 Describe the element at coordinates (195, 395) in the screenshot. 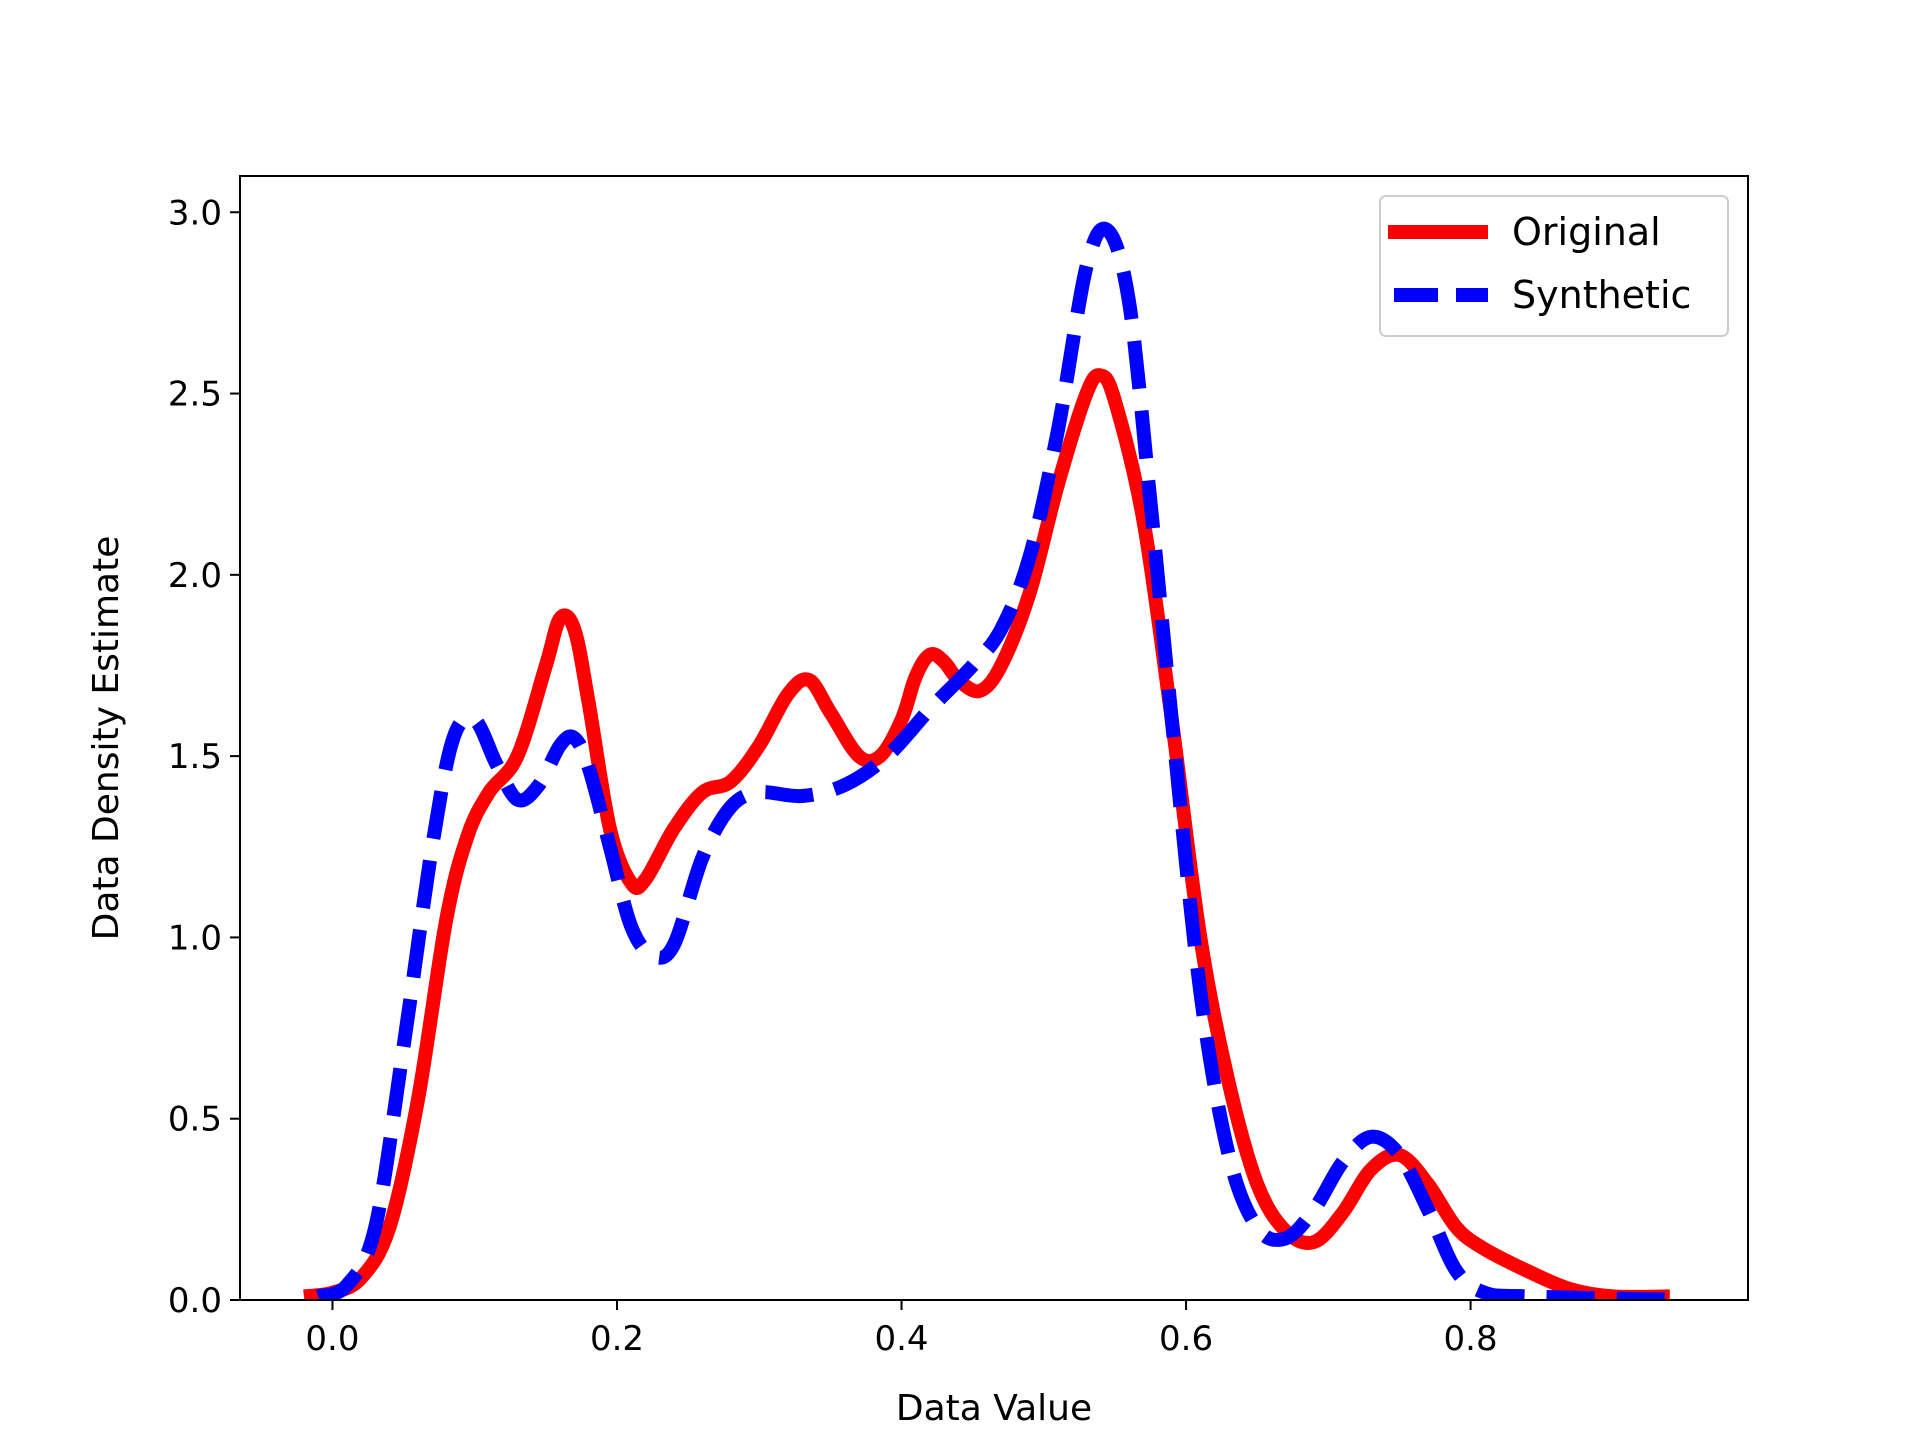

I see `y-tick-label: 2.5` at that location.